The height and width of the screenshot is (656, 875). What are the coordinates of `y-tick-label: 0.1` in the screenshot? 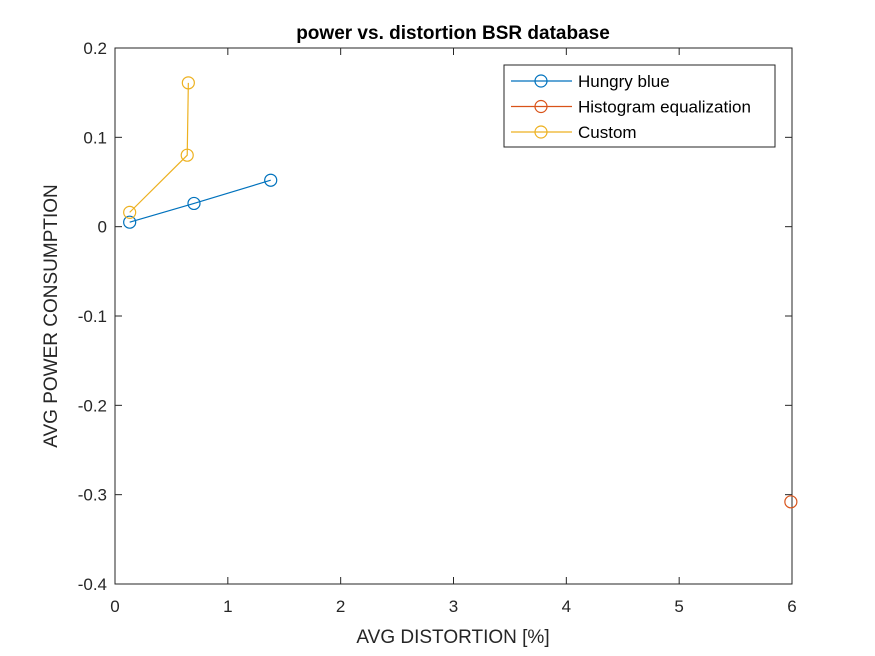 It's located at (95, 137).